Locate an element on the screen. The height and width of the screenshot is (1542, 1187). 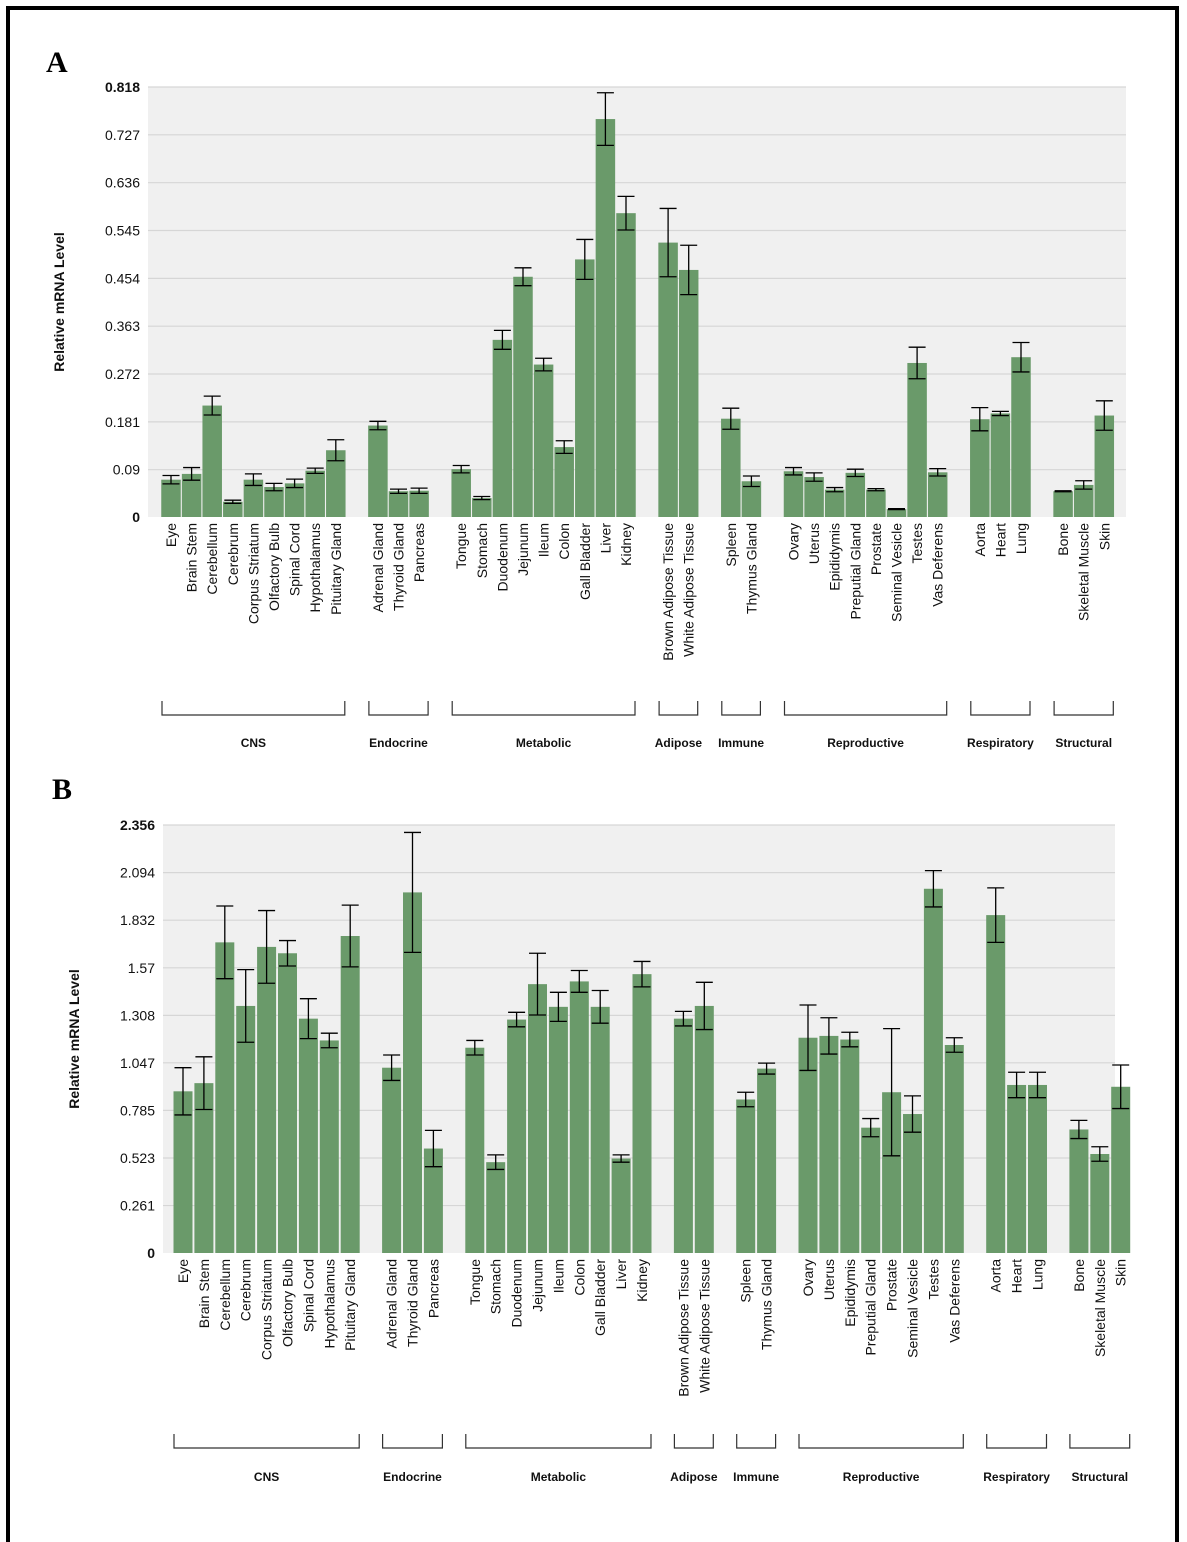
y-tick-label: 1.832 is located at coordinates (137, 920).